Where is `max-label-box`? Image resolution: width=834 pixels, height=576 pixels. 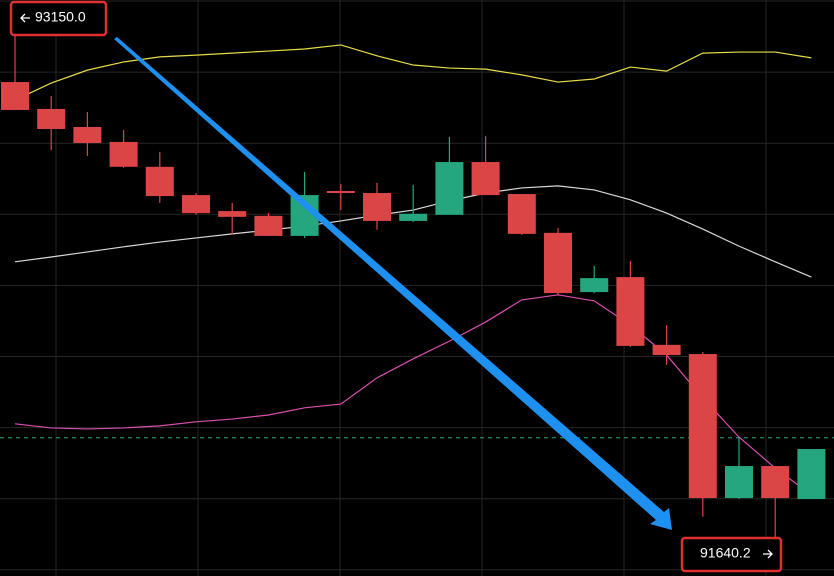 max-label-box is located at coordinates (58, 18).